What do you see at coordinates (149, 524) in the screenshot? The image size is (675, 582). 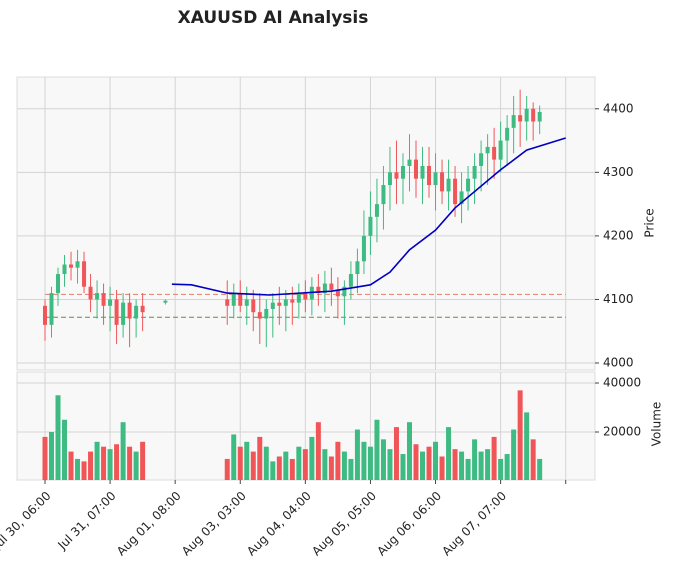 I see `x-tick-label: Aug 01, 08:00` at bounding box center [149, 524].